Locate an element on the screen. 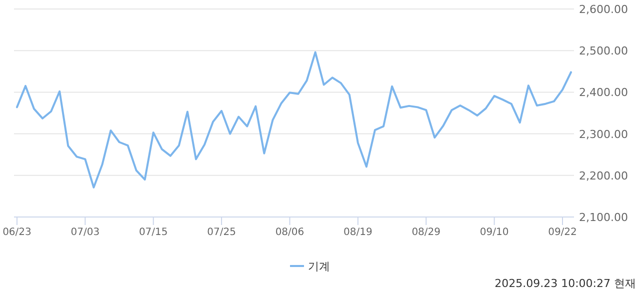  y-tick-label: 2,200.00 is located at coordinates (603, 175).